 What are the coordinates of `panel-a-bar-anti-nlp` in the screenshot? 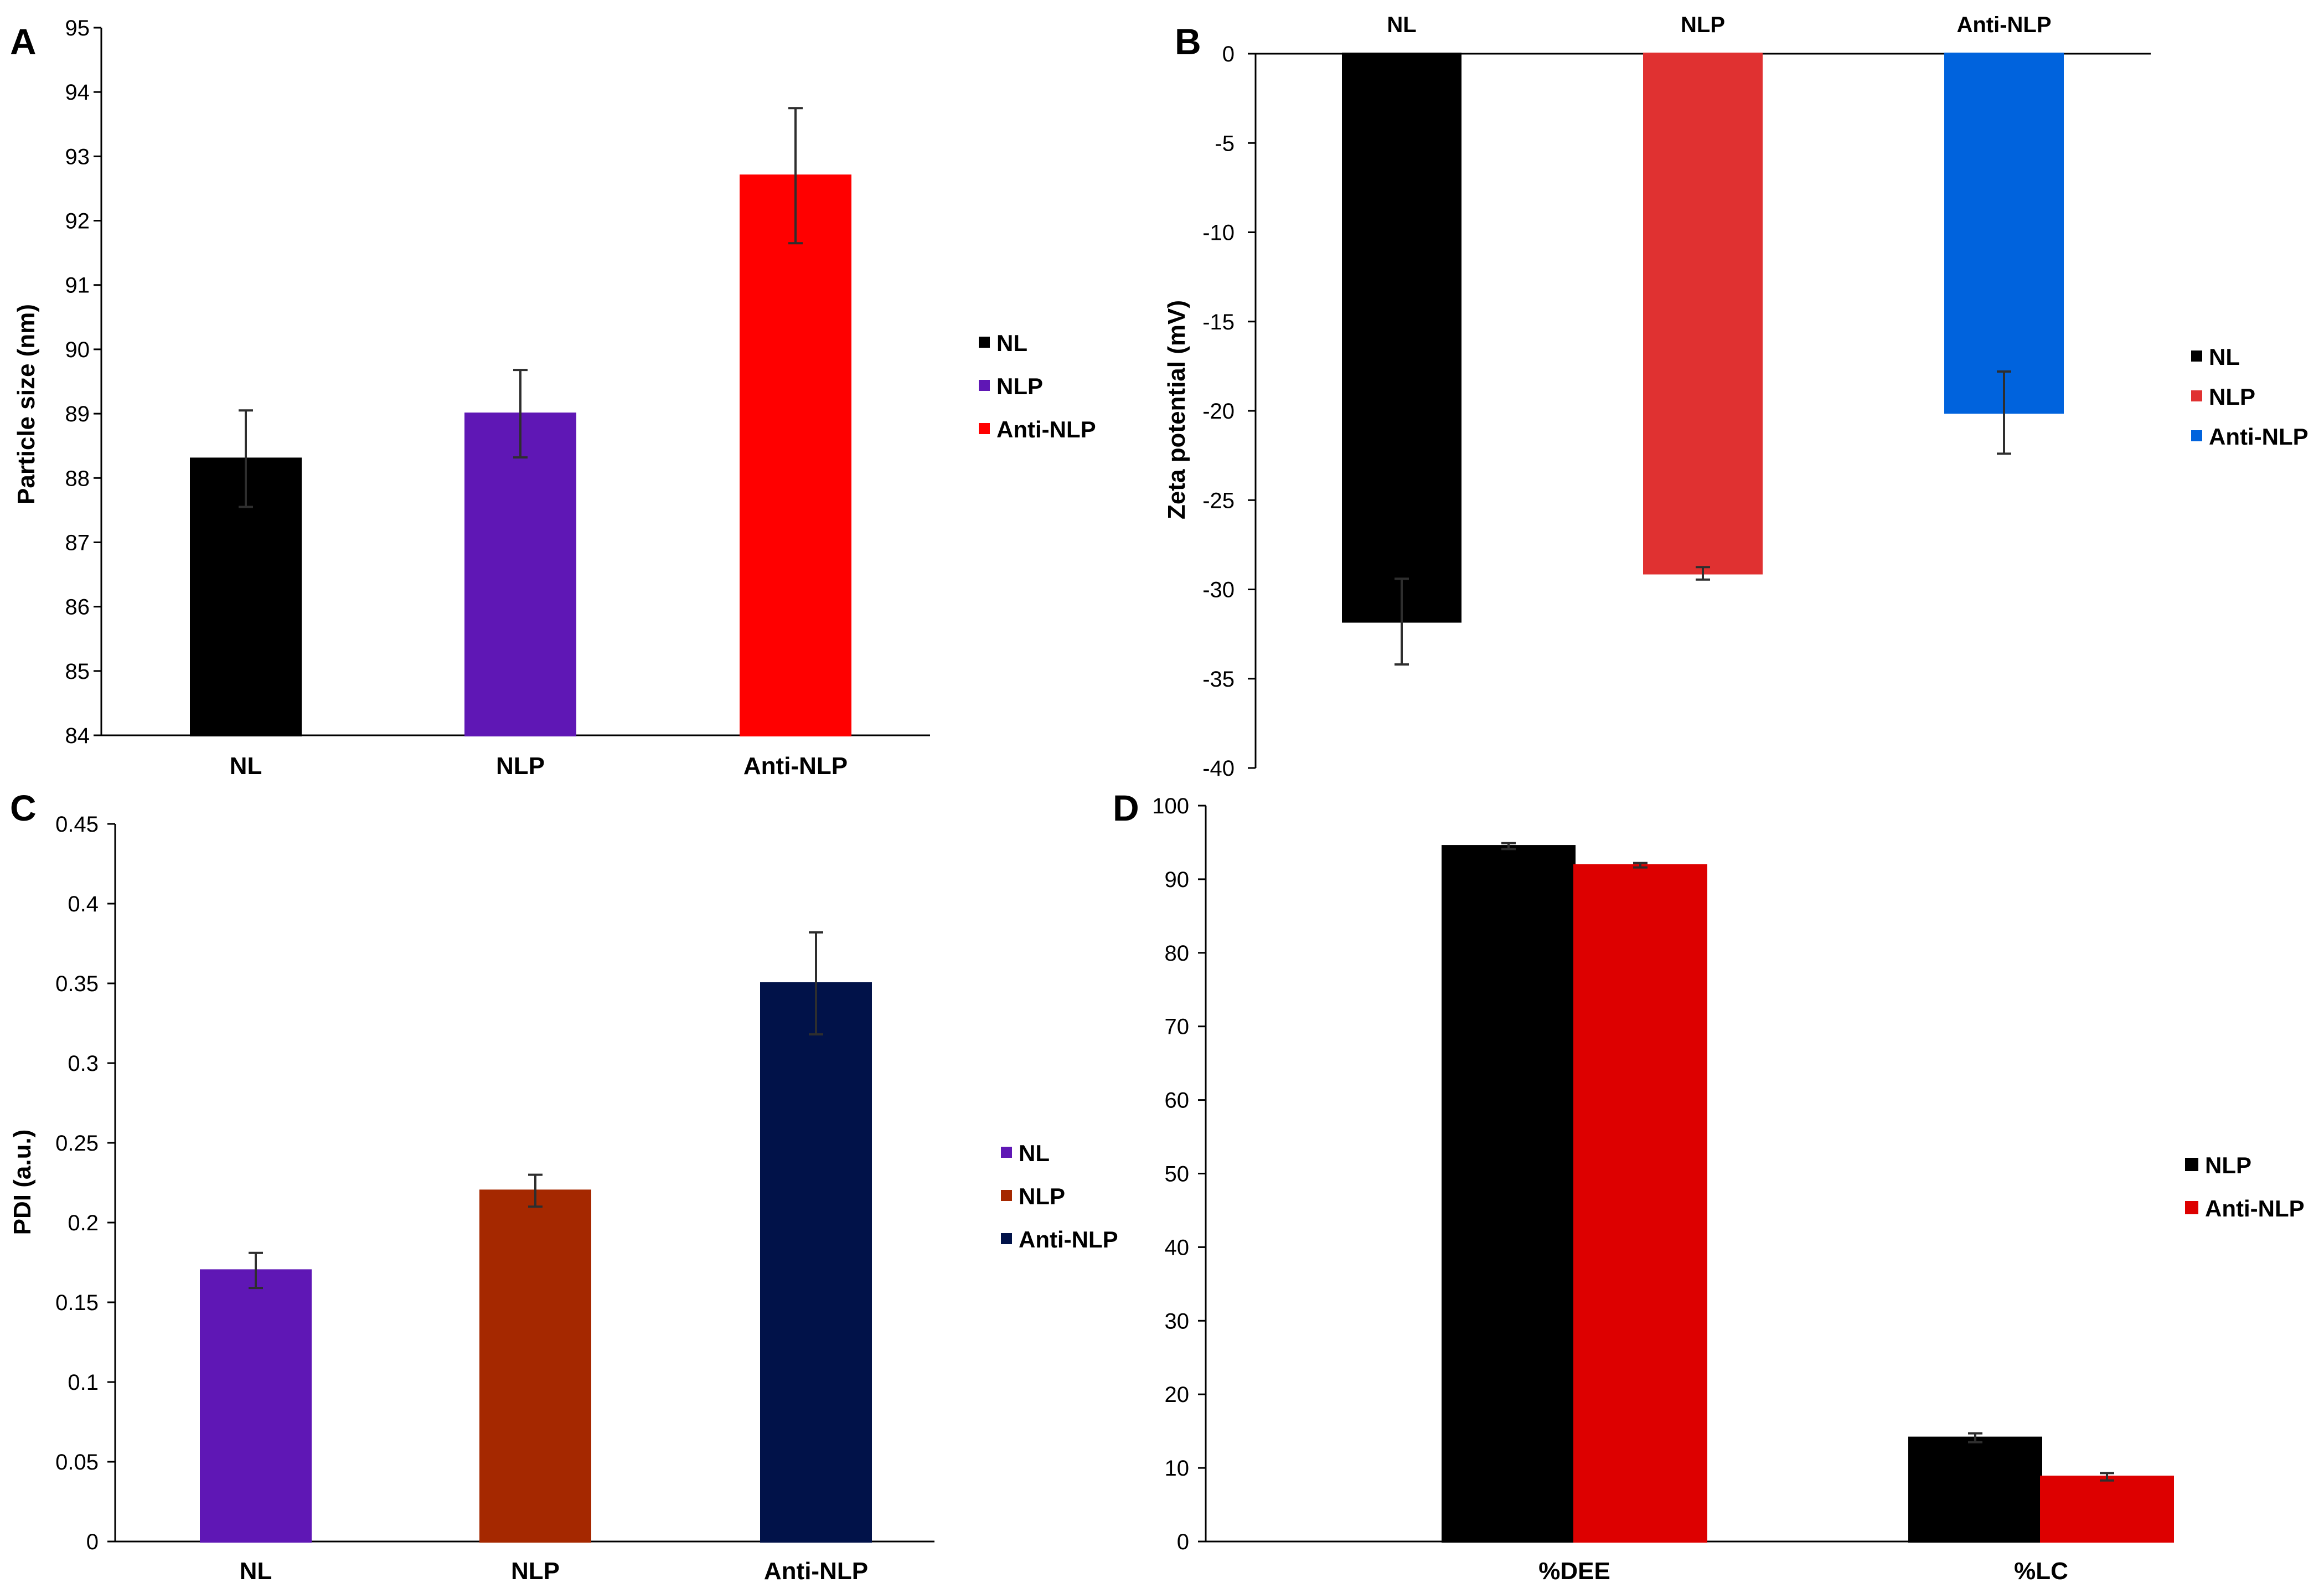 It's located at (795, 455).